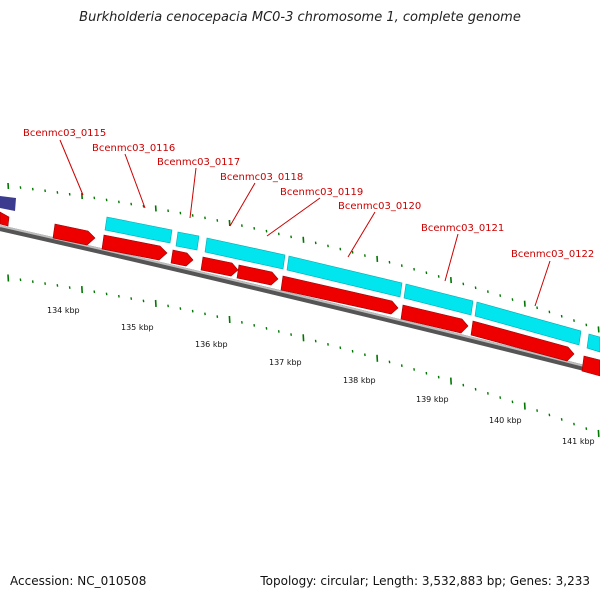  Describe the element at coordinates (5, 219) in the screenshot. I see `cds-reverse-edge` at that location.